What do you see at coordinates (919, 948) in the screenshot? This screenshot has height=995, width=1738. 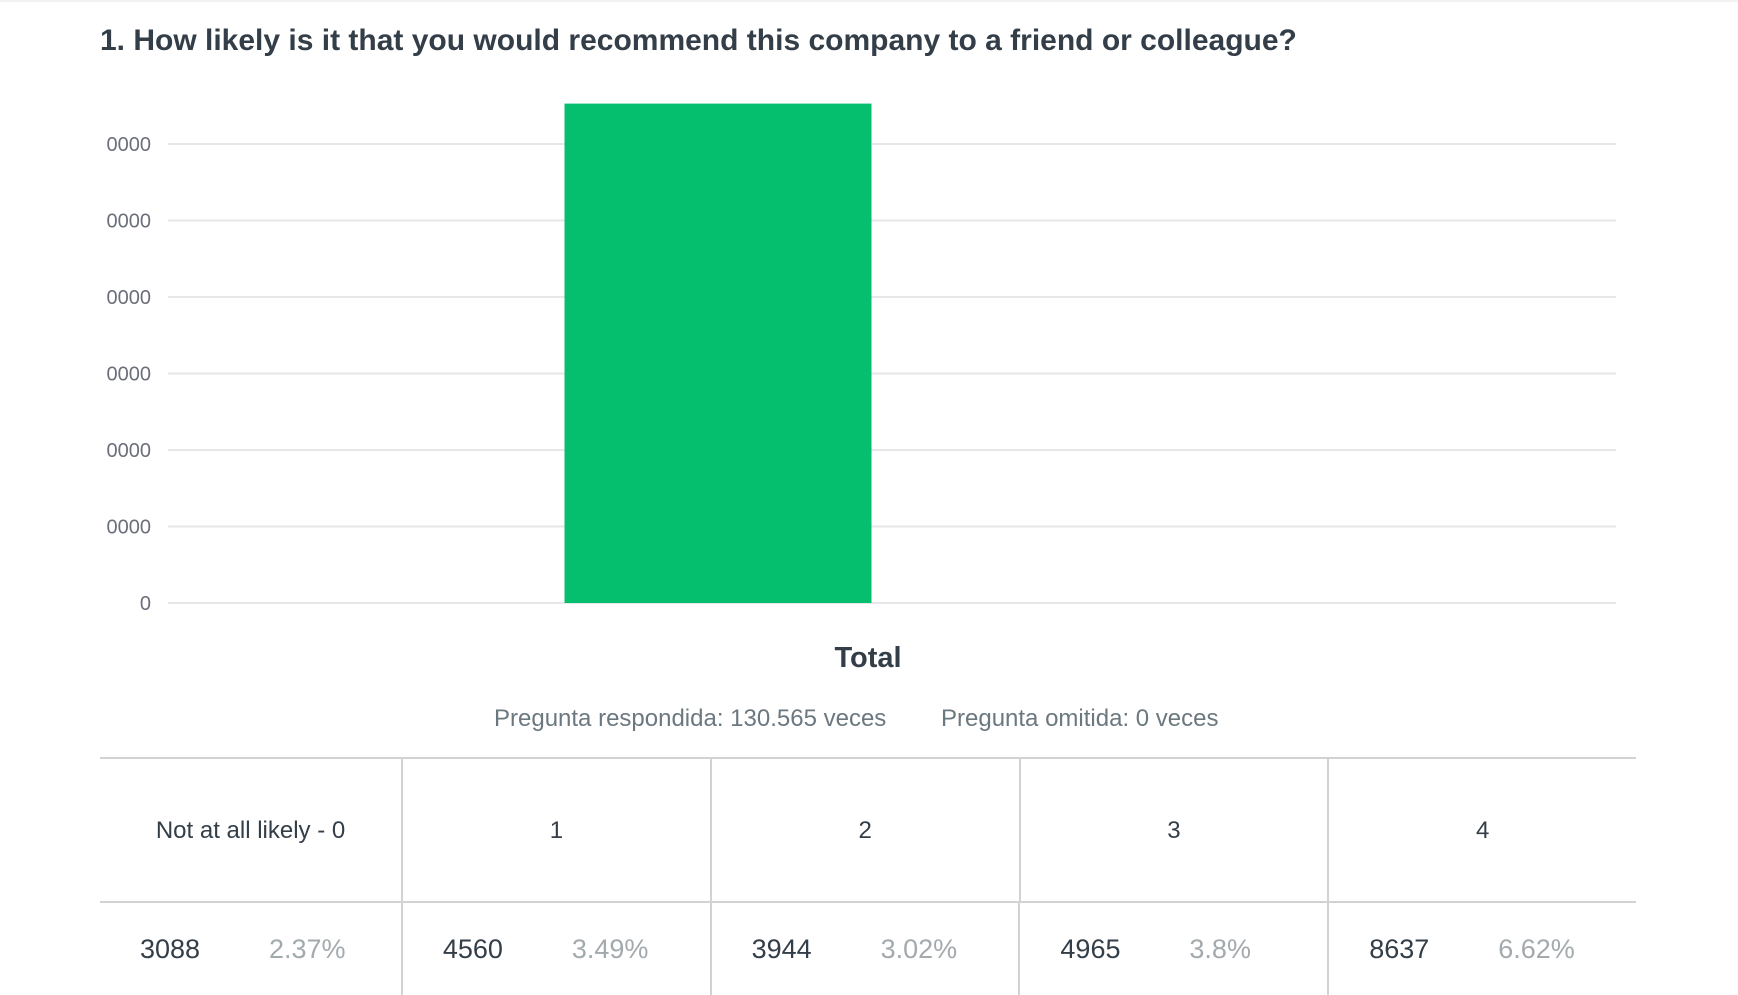 I see `percent: 3.02%` at bounding box center [919, 948].